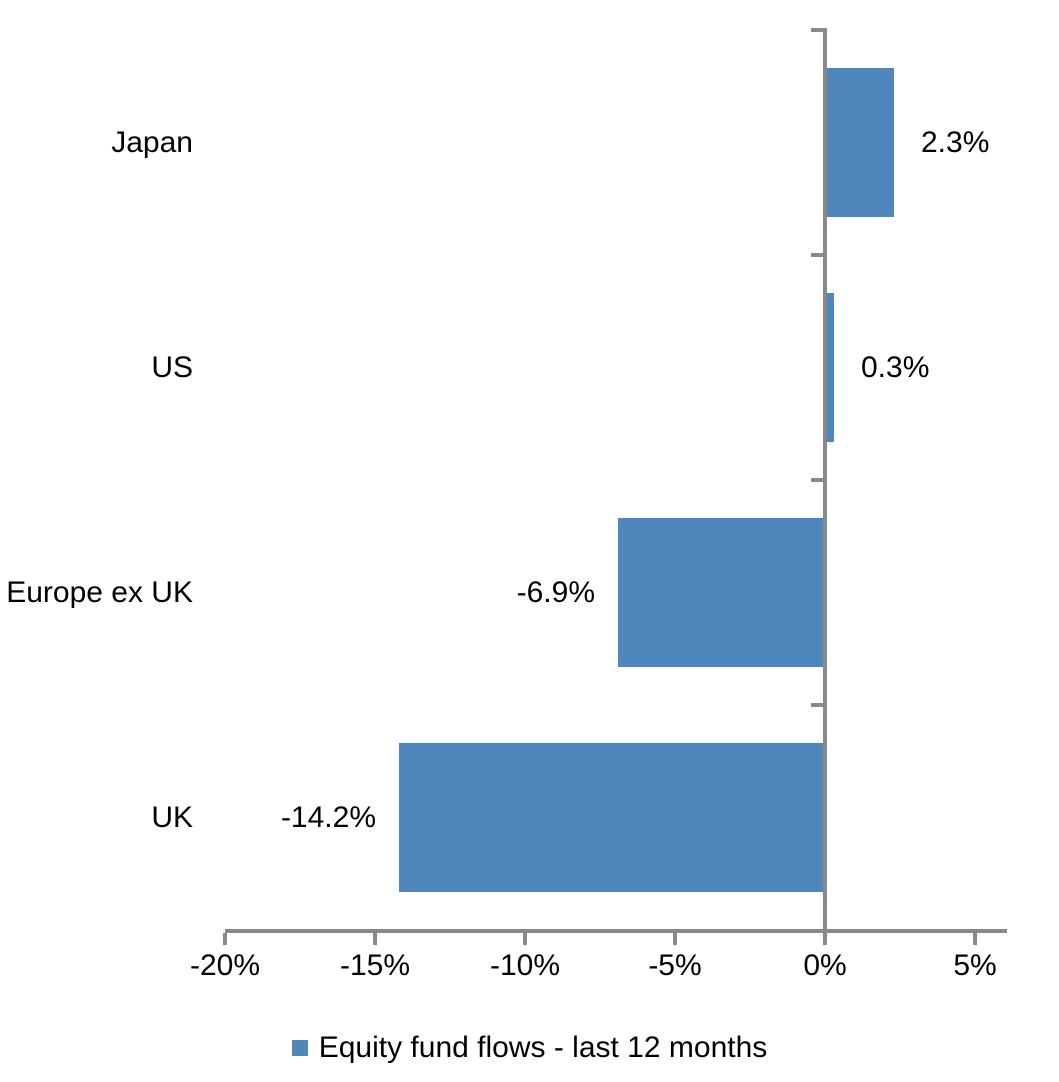 This screenshot has height=1082, width=1059. What do you see at coordinates (675, 965) in the screenshot?
I see `x-tick-label-minus-5pct: -5%` at bounding box center [675, 965].